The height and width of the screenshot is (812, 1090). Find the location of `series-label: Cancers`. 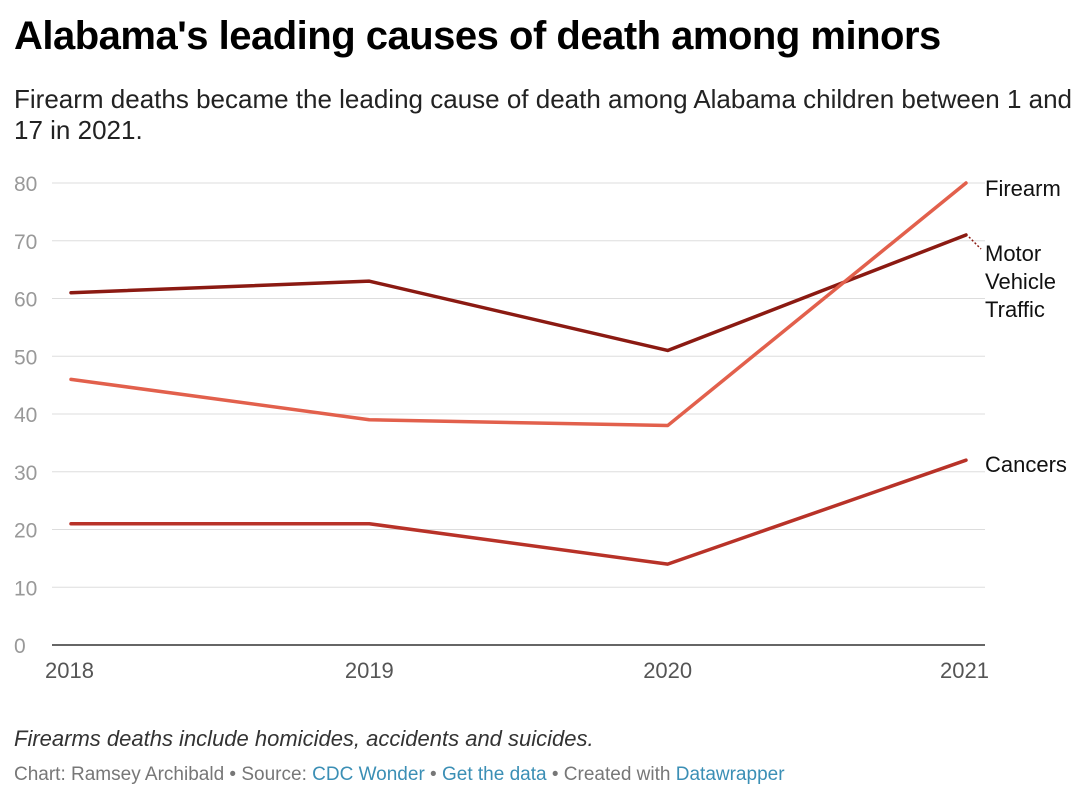

series-label: Cancers is located at coordinates (1026, 464).